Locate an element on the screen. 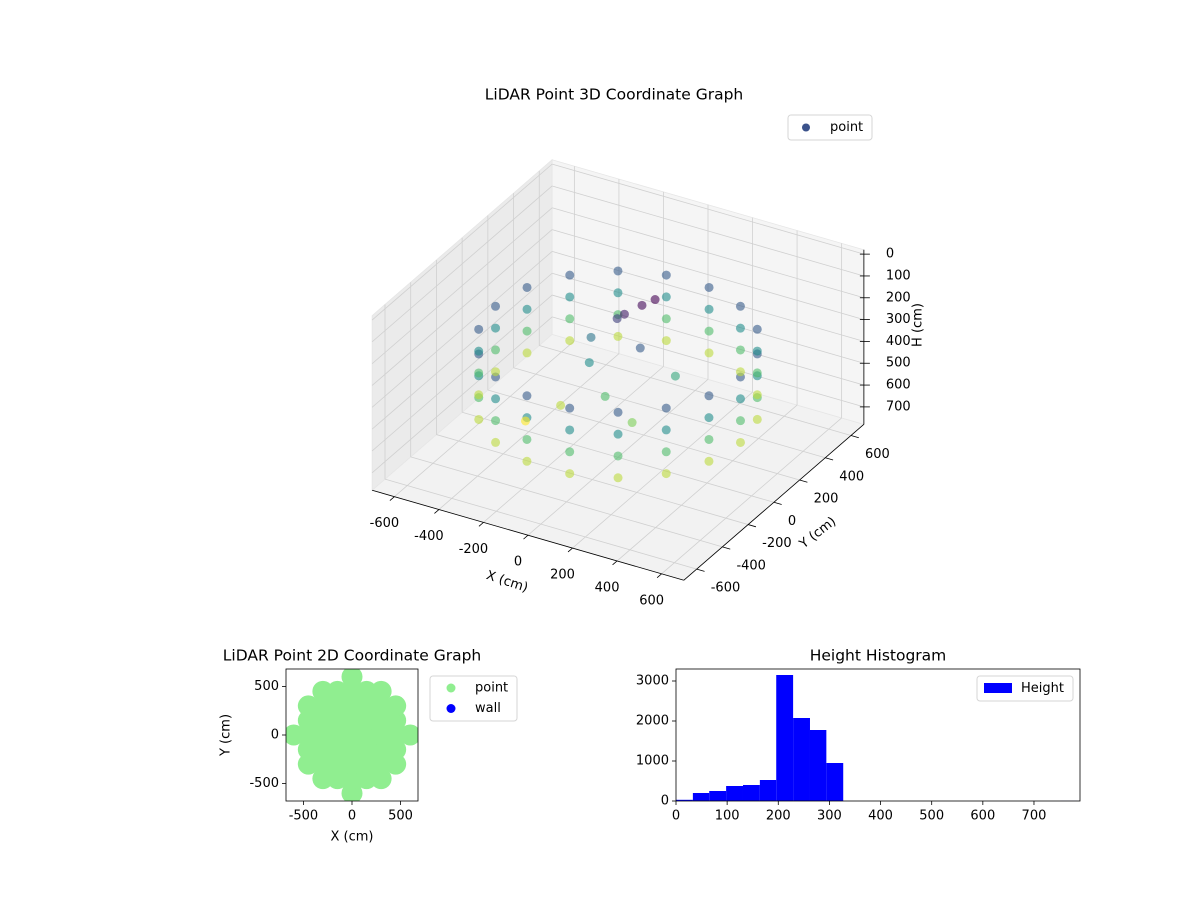  x-tick-label: -600 is located at coordinates (385, 523).